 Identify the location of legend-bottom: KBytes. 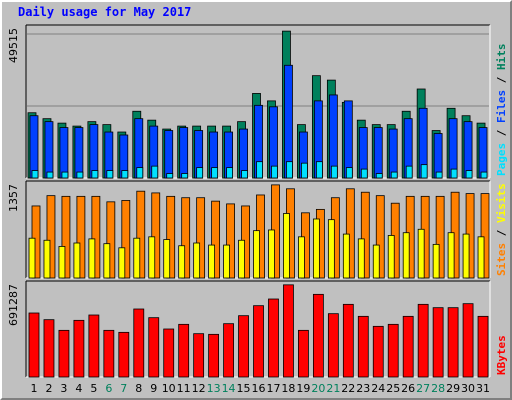
(501, 355).